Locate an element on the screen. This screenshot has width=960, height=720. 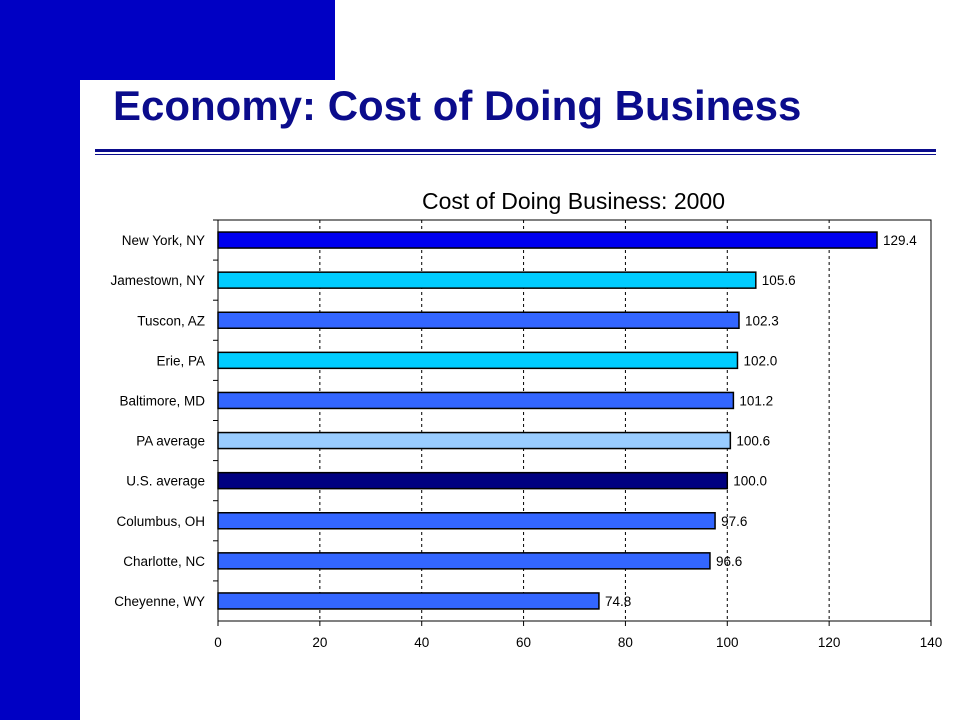
x-tick-label: 120 is located at coordinates (829, 642).